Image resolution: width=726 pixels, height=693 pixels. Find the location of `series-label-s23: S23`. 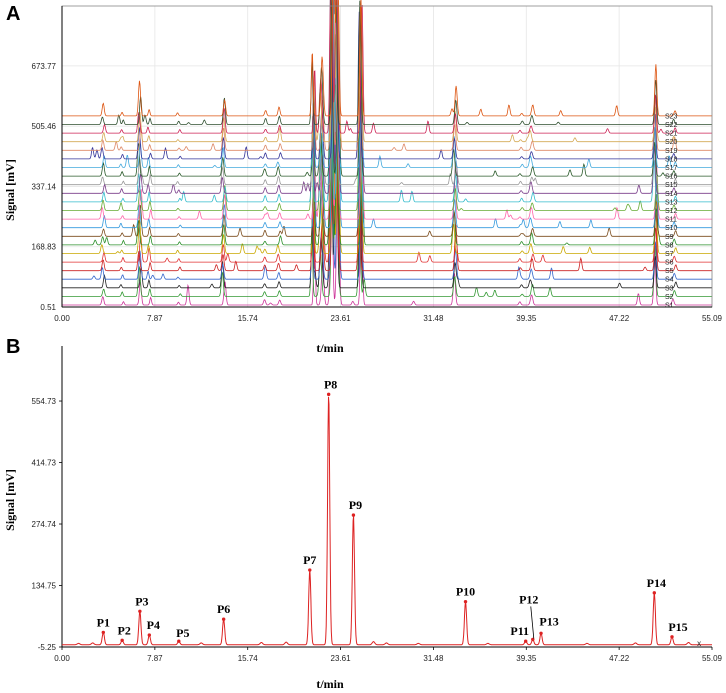

series-label-s23: S23 is located at coordinates (671, 116).